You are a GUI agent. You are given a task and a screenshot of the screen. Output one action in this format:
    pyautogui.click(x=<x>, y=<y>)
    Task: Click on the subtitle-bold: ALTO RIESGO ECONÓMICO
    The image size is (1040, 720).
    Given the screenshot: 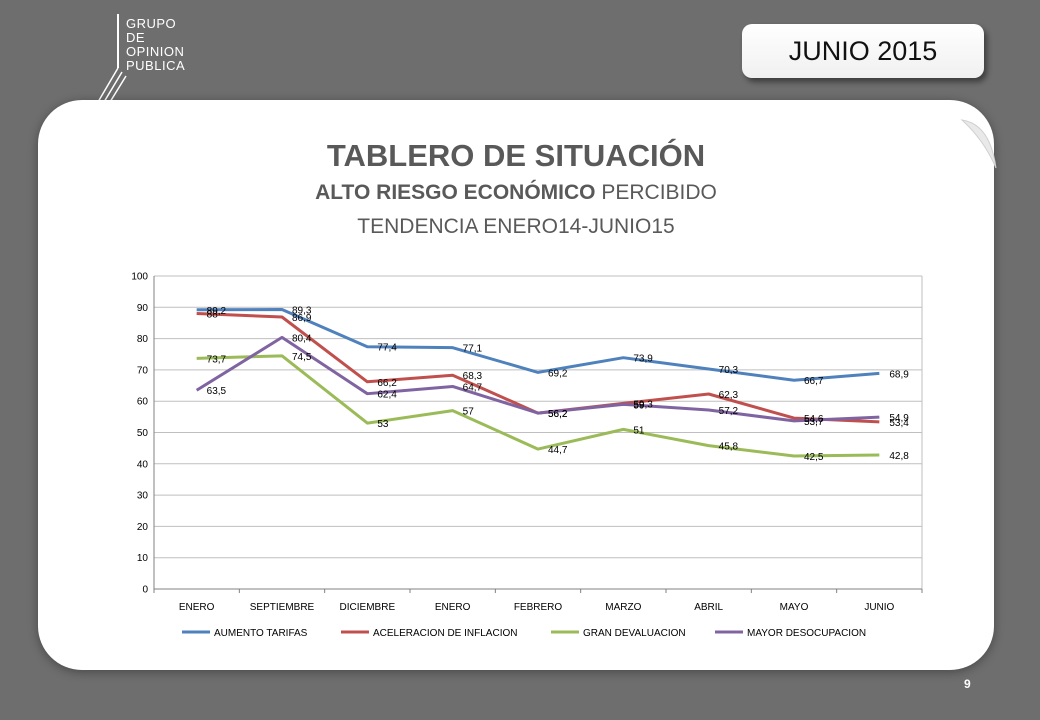 What is the action you would take?
    pyautogui.click(x=455, y=192)
    